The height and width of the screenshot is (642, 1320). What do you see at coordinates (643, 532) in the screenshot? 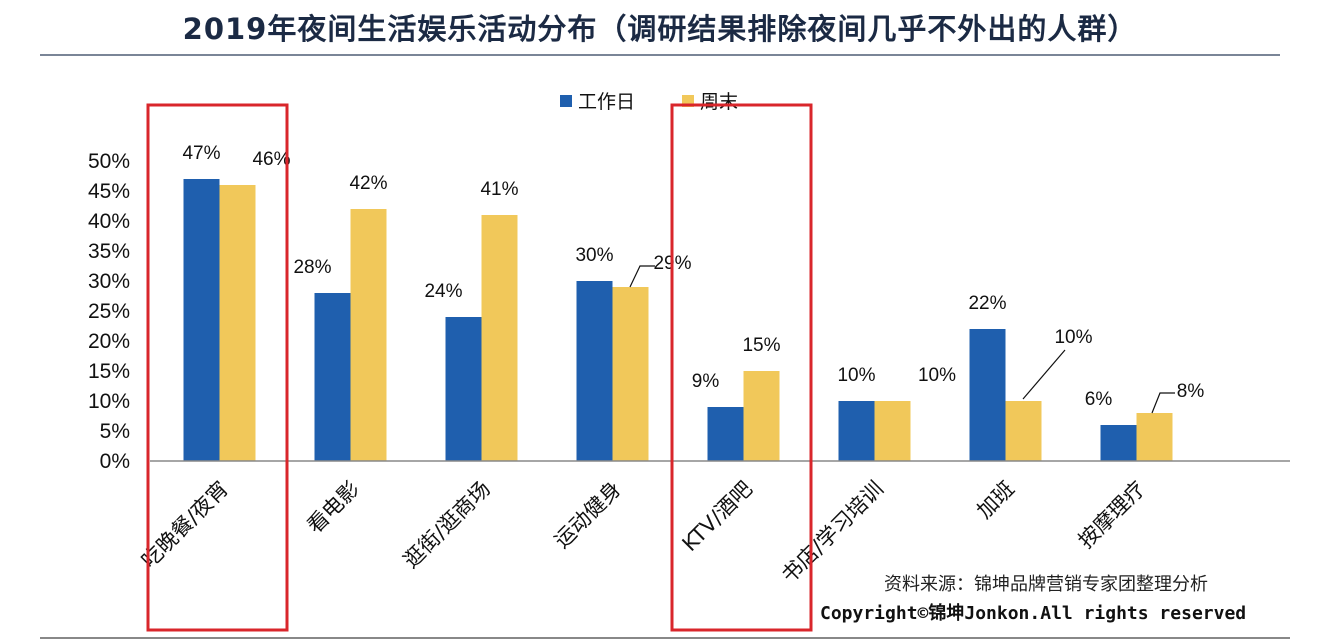
I see `category-labels: 吃晚餐/夜宵 看电影 逛街/逛商场 运动健身 KTV/酒吧 书店/学习培训 加班 按摩理疗` at bounding box center [643, 532].